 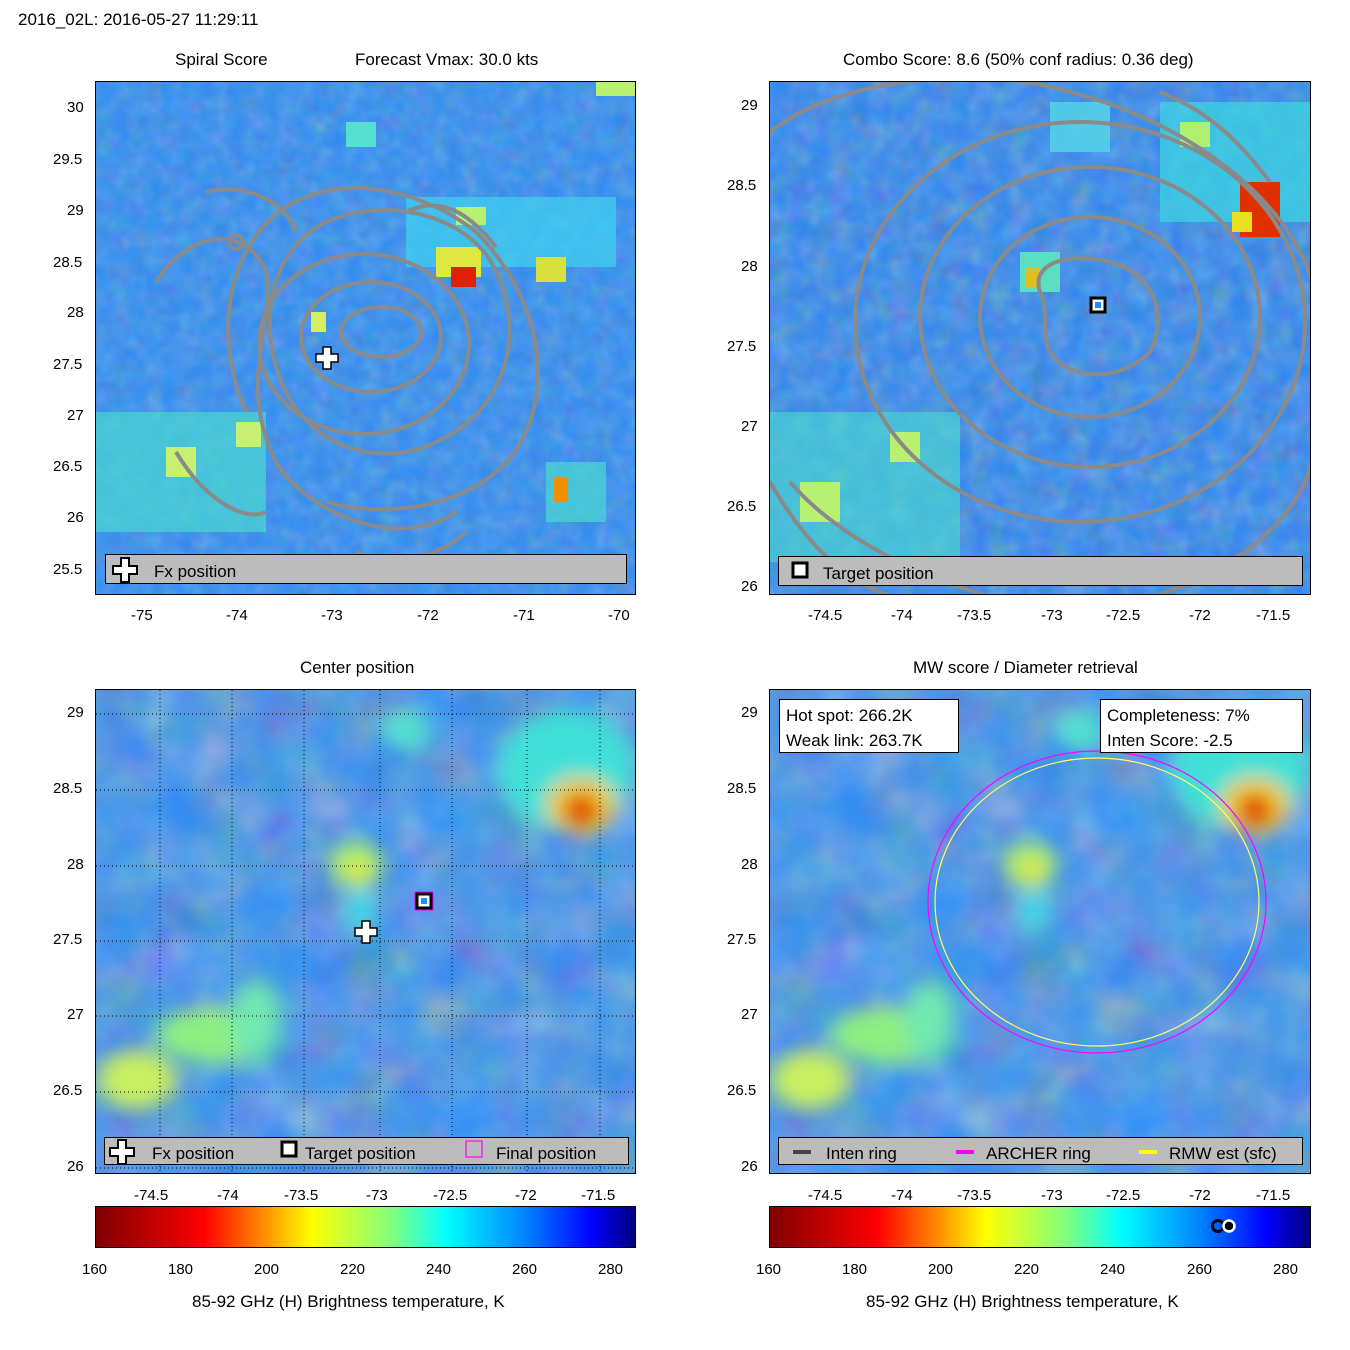 I want to click on center-grid, so click(x=365, y=931).